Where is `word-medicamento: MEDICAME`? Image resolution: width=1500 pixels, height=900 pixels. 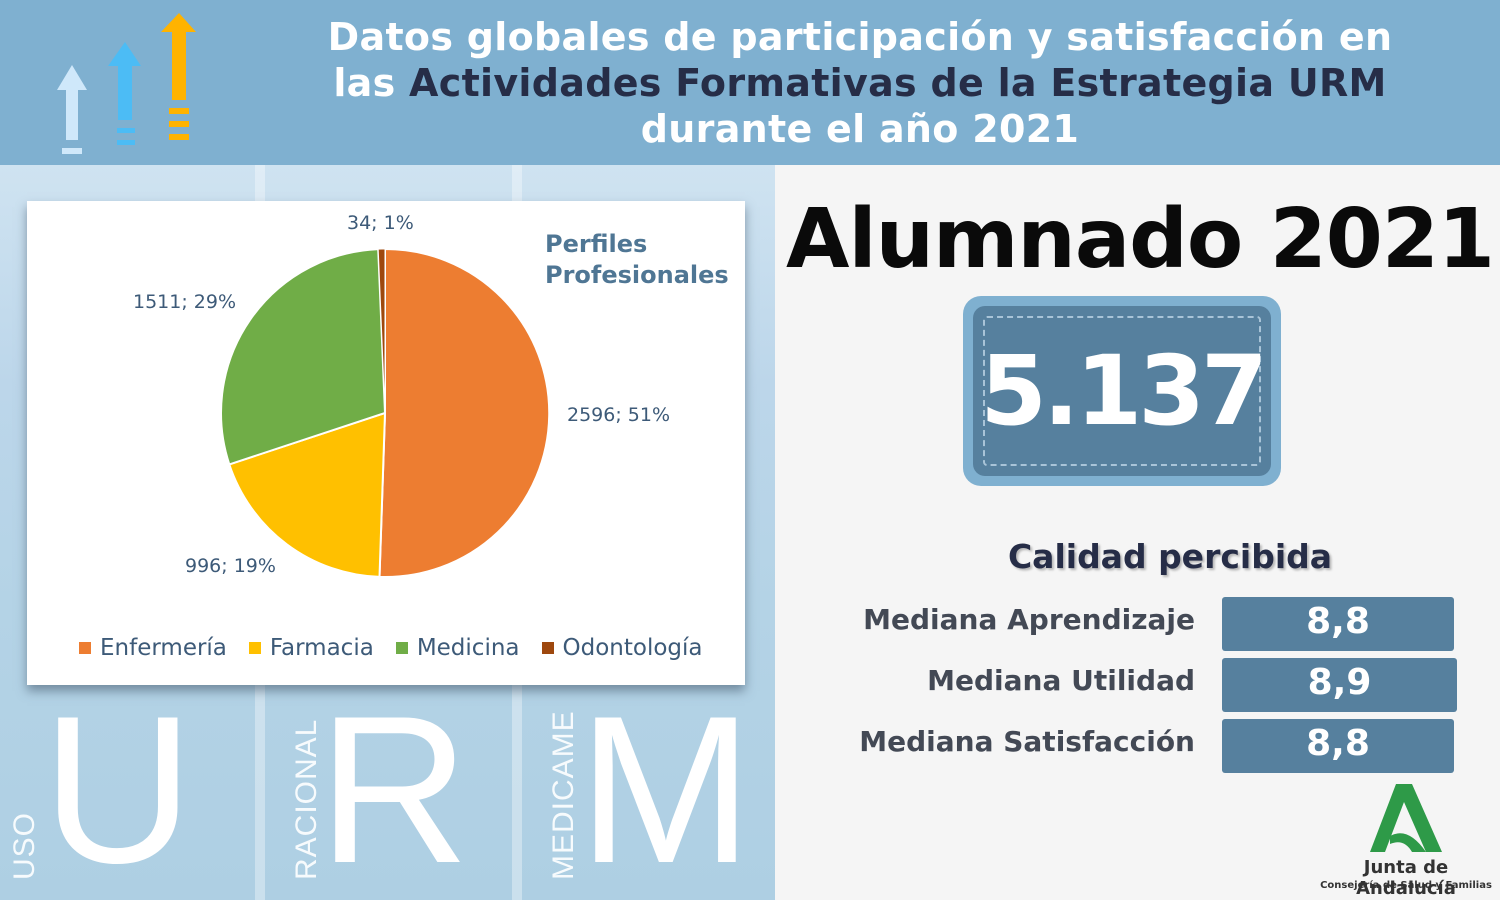
word-medicamento: MEDICAME is located at coordinates (563, 795).